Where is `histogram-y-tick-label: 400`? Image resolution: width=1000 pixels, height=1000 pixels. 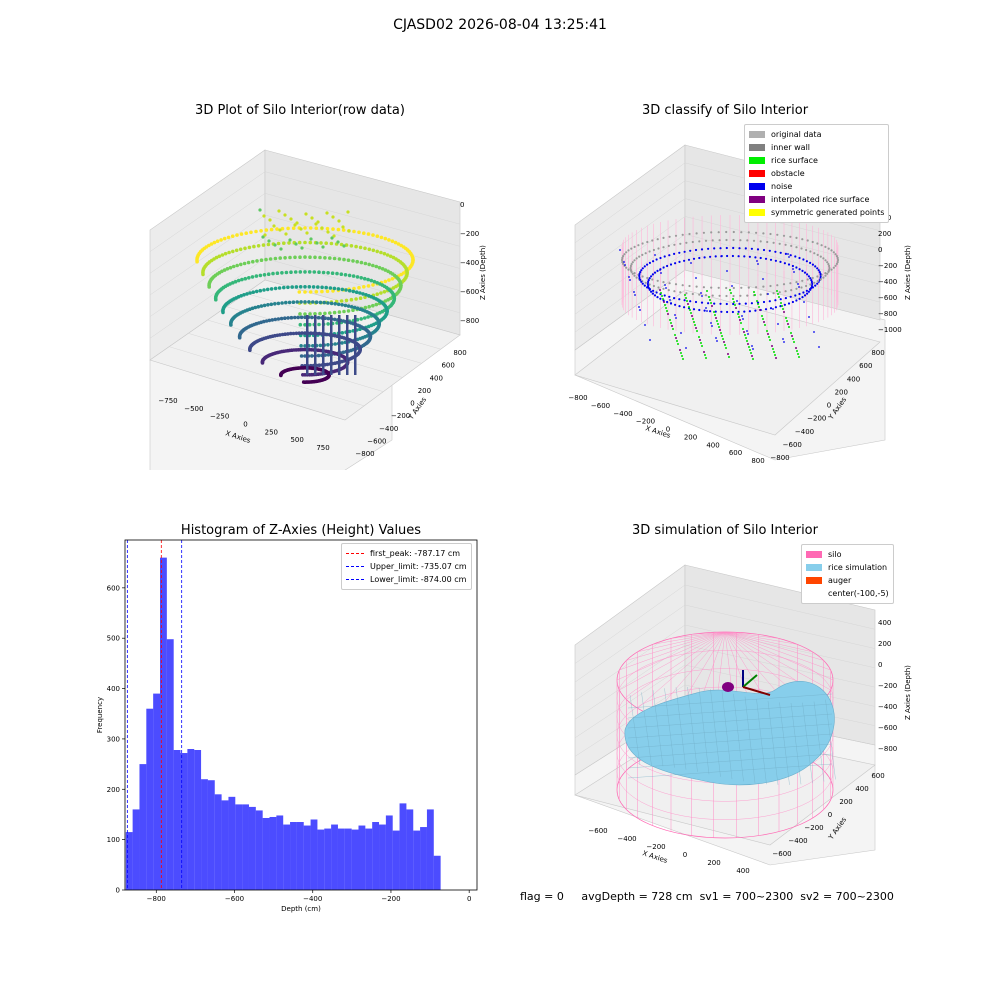
histogram-y-tick-label: 400 is located at coordinates (113, 689).